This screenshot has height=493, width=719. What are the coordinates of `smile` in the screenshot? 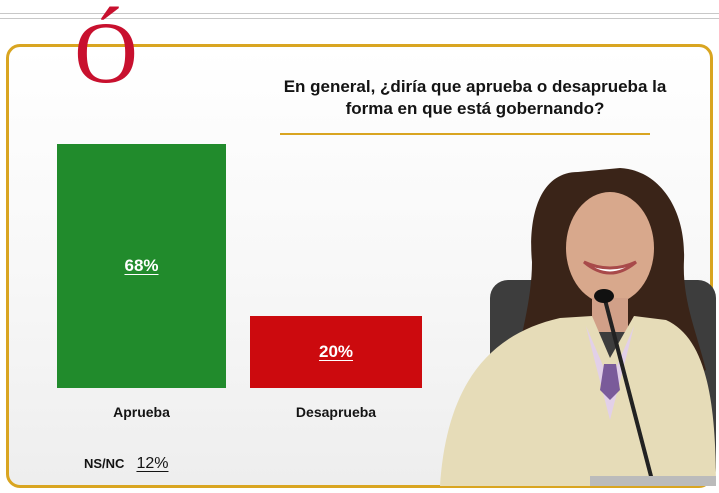 It's located at (610, 267).